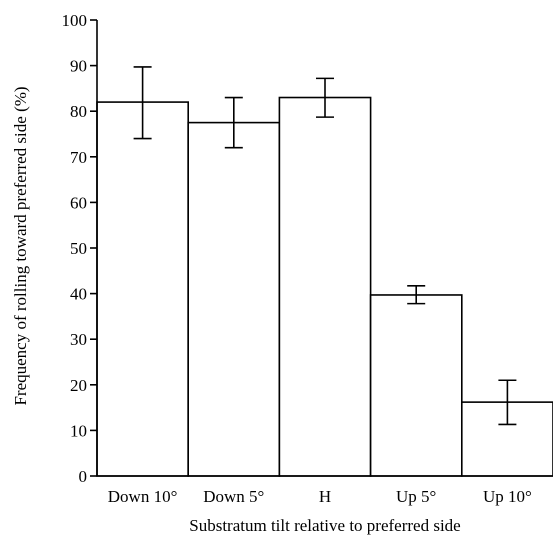 This screenshot has width=553, height=544. What do you see at coordinates (507, 496) in the screenshot?
I see `x-tick-label: Up 10°` at bounding box center [507, 496].